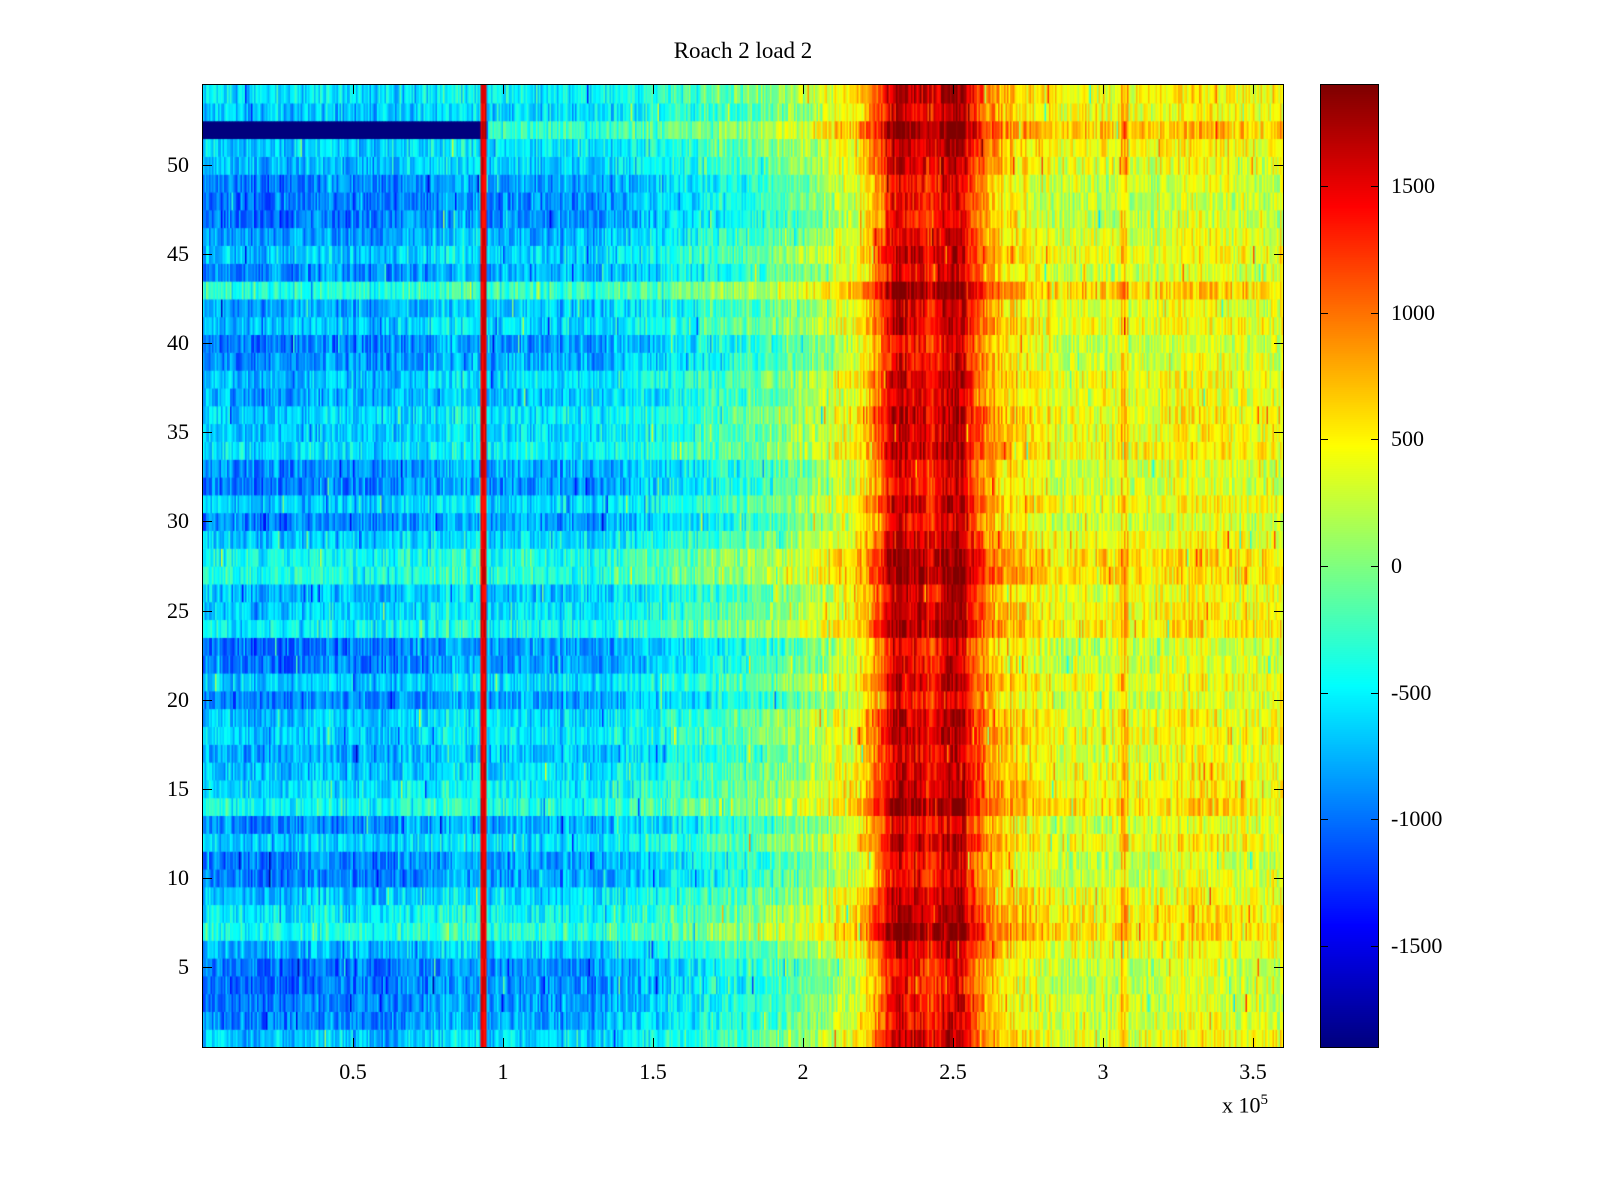 The width and height of the screenshot is (1600, 1200). I want to click on colorbar, so click(1349, 566).